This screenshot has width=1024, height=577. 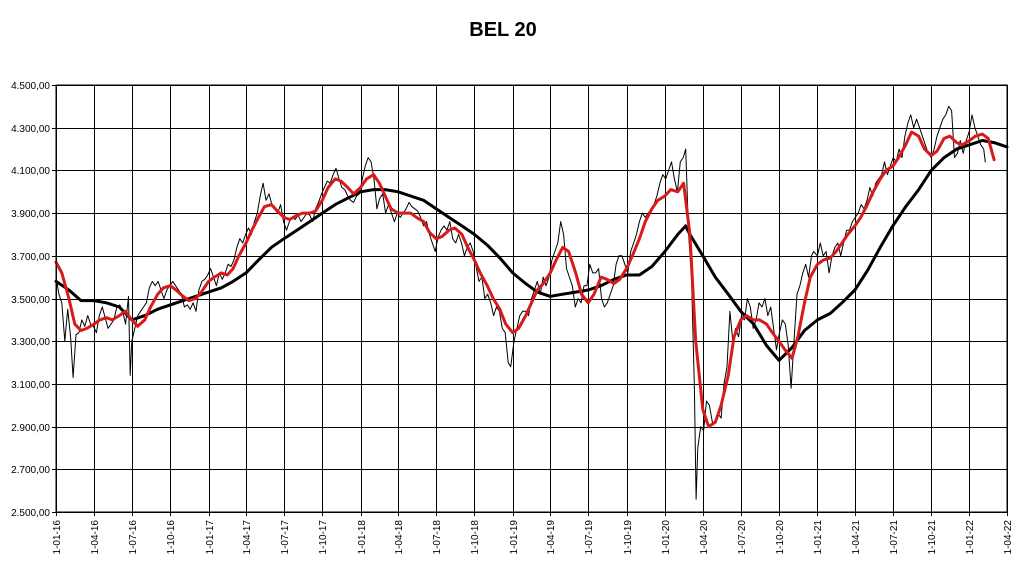 What do you see at coordinates (30, 342) in the screenshot?
I see `y-tick-label: 3.300,00` at bounding box center [30, 342].